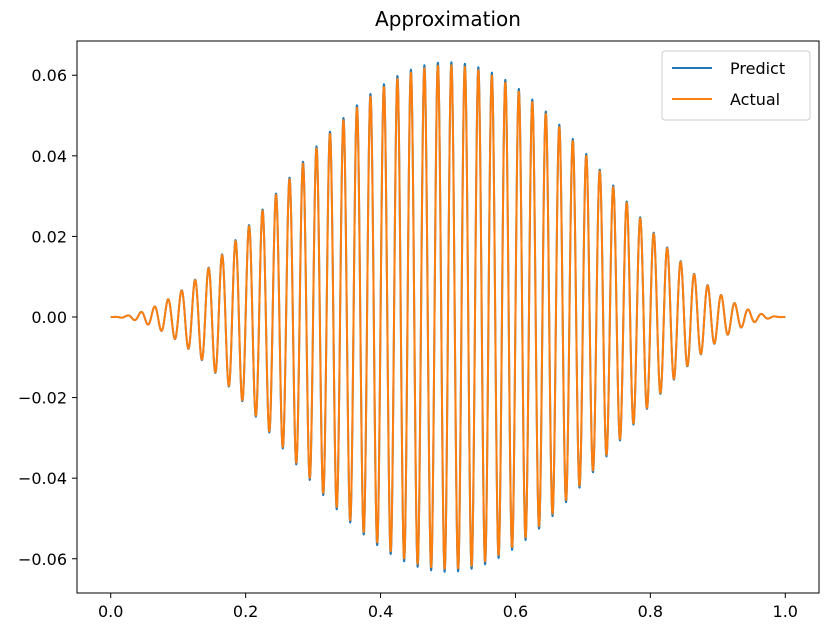 The height and width of the screenshot is (634, 832). Describe the element at coordinates (736, 85) in the screenshot. I see `legend: Predict Actual` at that location.